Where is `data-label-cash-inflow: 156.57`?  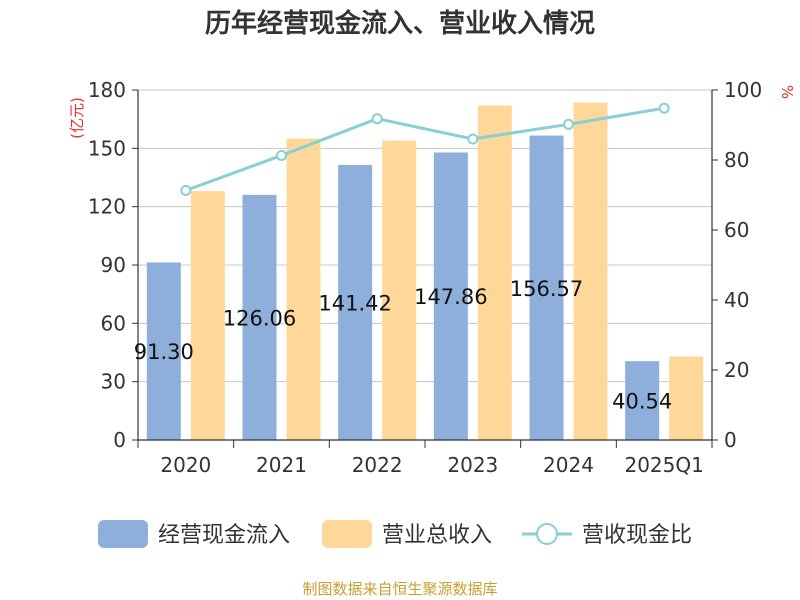
data-label-cash-inflow: 156.57 is located at coordinates (546, 289).